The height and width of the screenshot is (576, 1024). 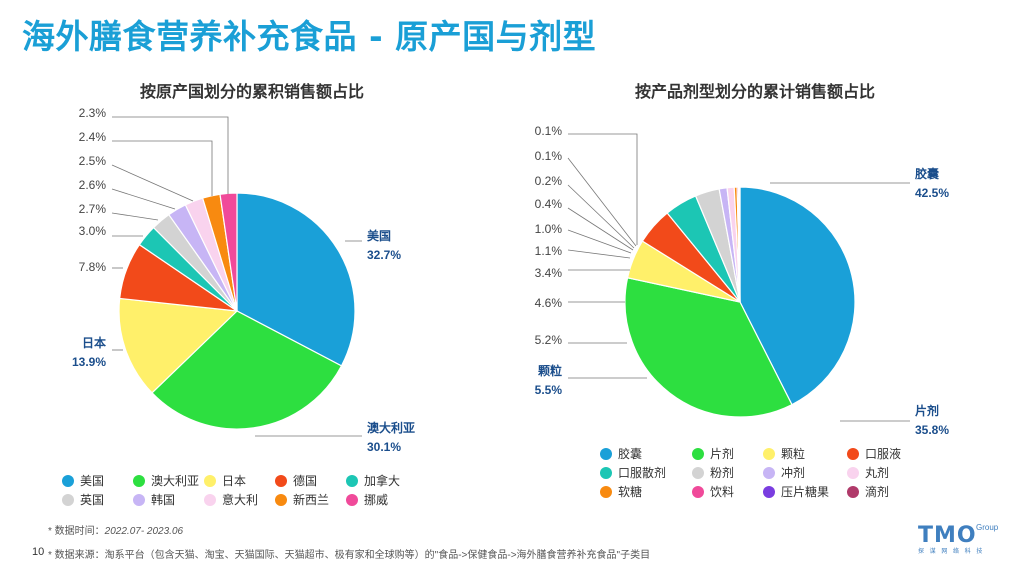 I want to click on legend-label: 挪威, so click(x=376, y=500).